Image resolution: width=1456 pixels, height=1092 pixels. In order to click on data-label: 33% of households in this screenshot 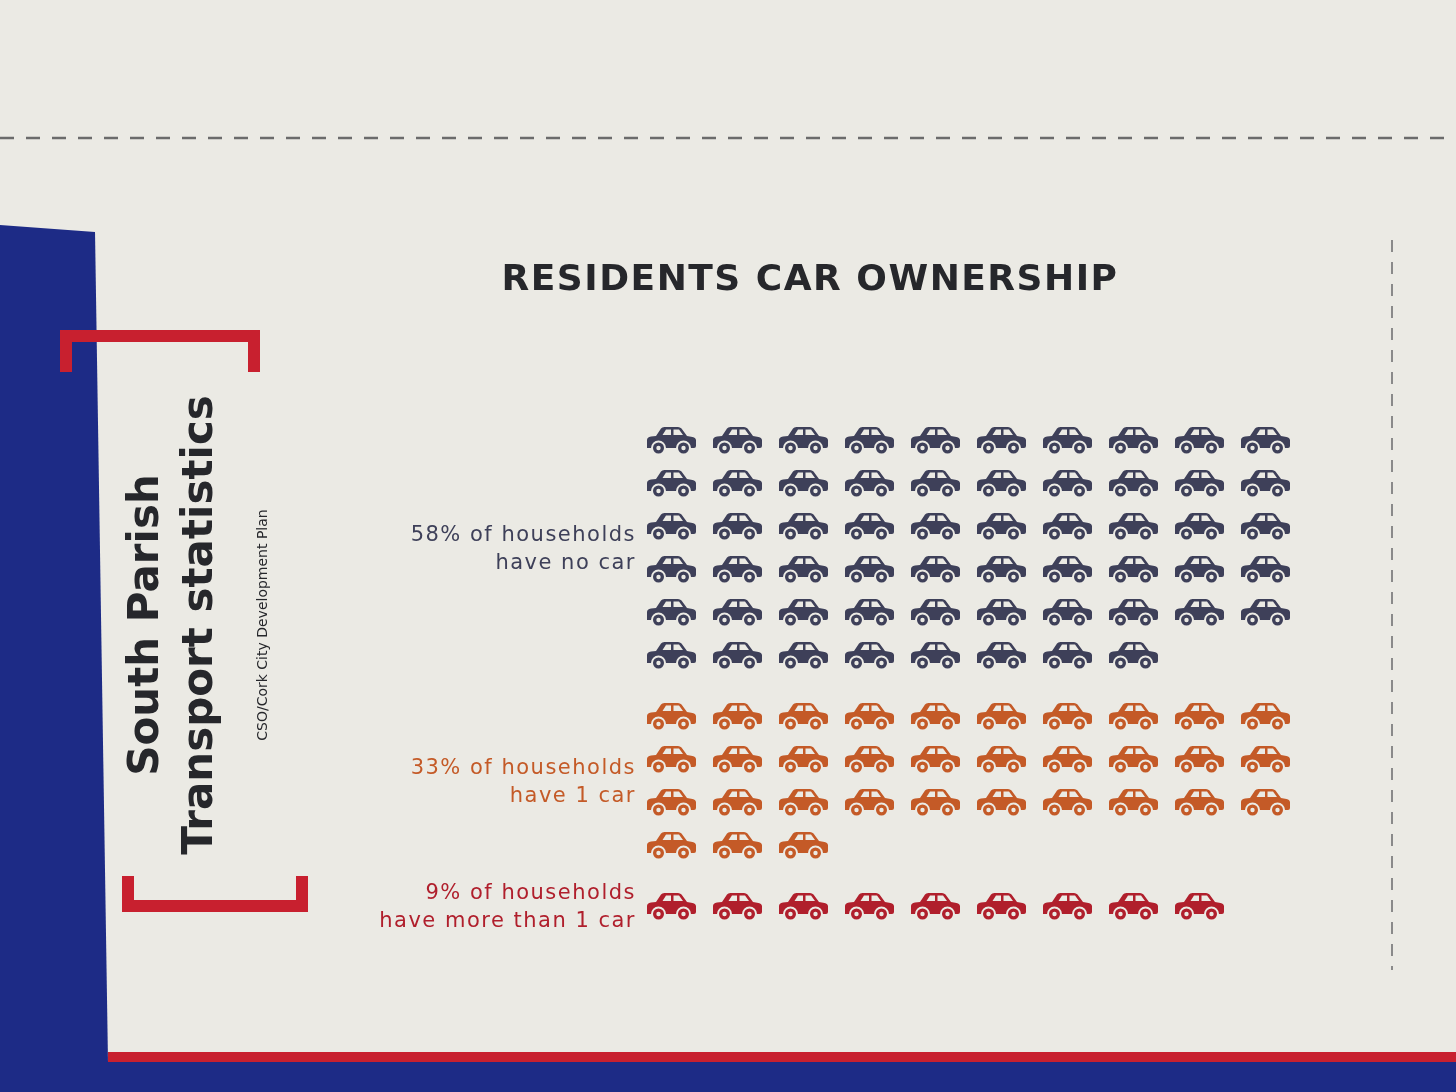, I will do `click(523, 766)`.